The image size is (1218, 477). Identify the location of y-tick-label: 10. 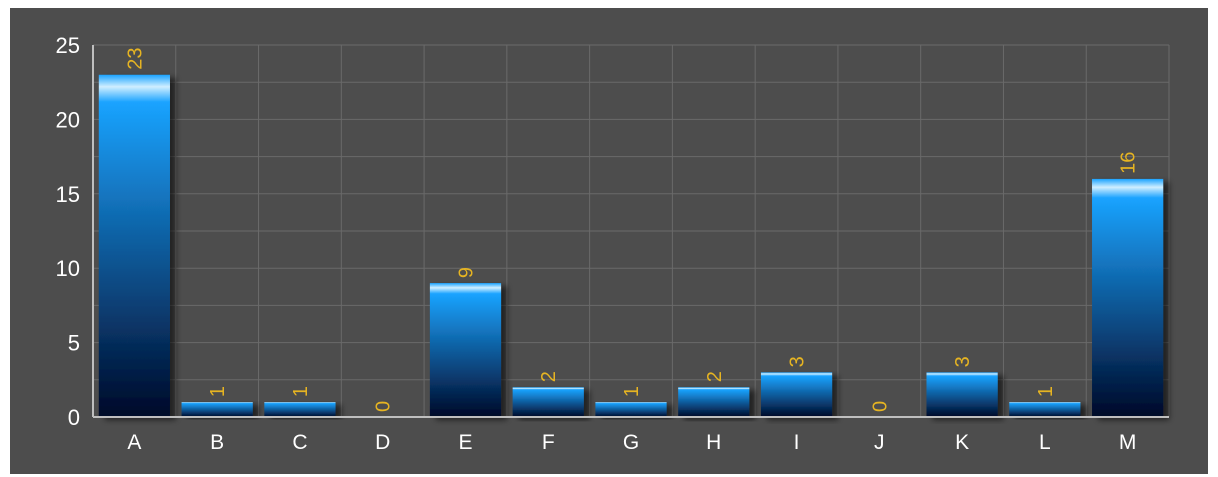
(68, 268).